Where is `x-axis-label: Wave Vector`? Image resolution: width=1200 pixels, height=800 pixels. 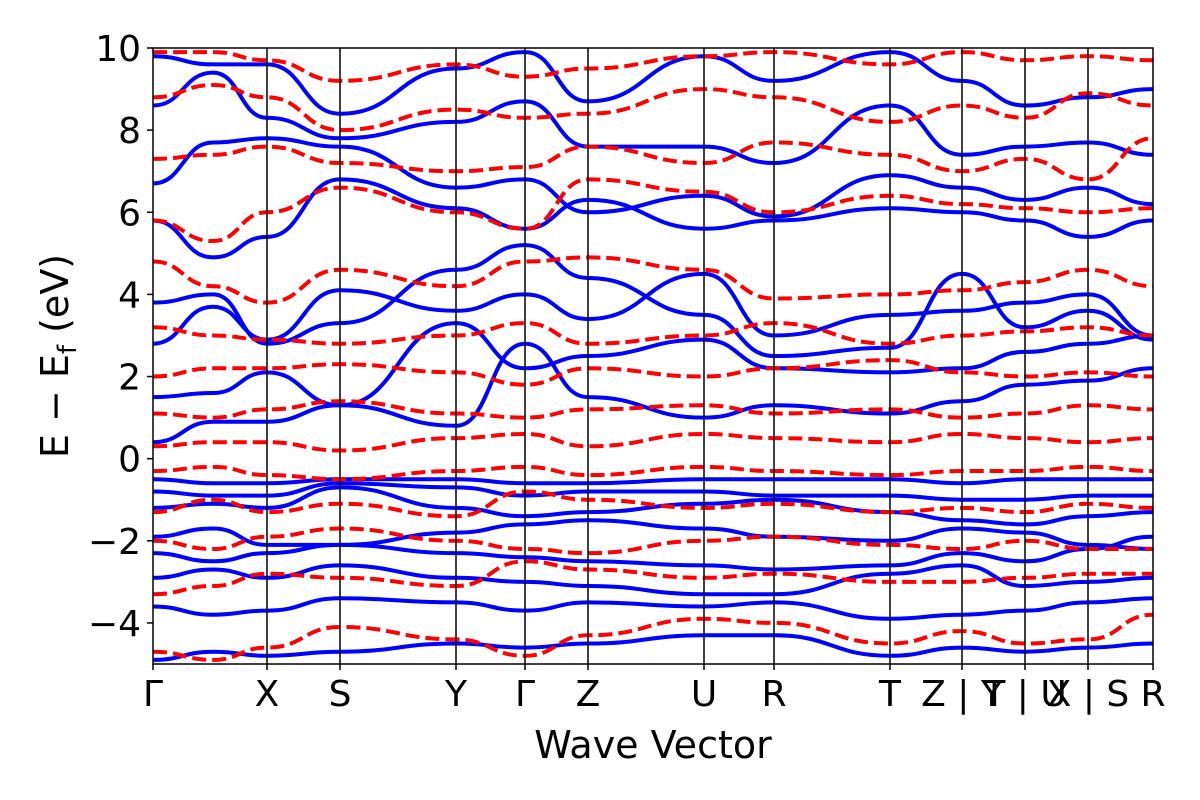 x-axis-label: Wave Vector is located at coordinates (653, 745).